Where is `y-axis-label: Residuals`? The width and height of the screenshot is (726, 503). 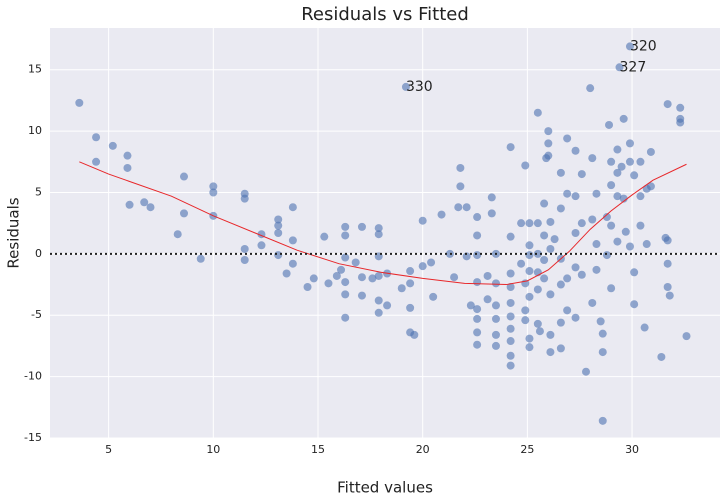 y-axis-label: Residuals is located at coordinates (14, 232).